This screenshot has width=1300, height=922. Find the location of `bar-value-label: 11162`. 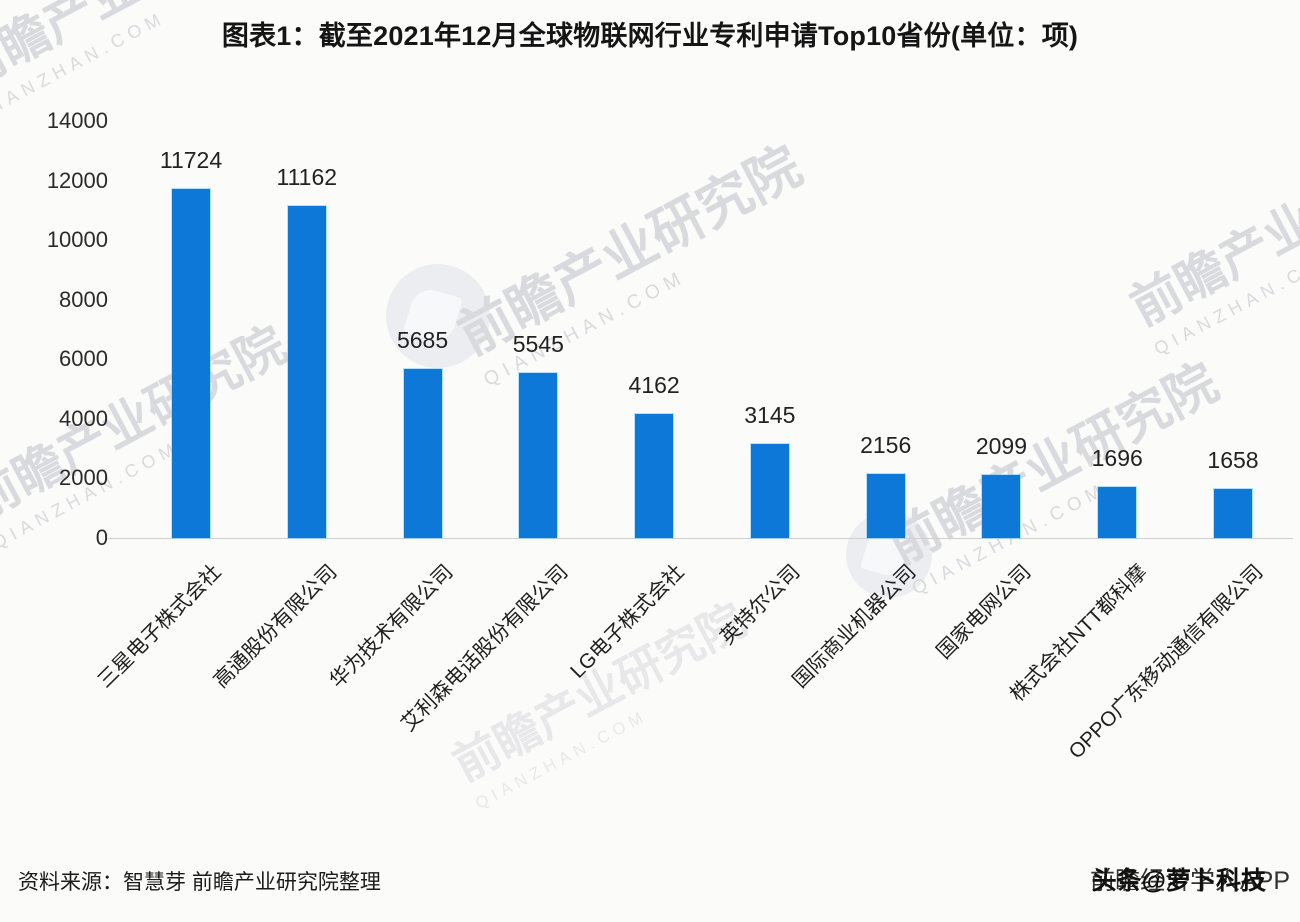

bar-value-label: 11162 is located at coordinates (307, 176).